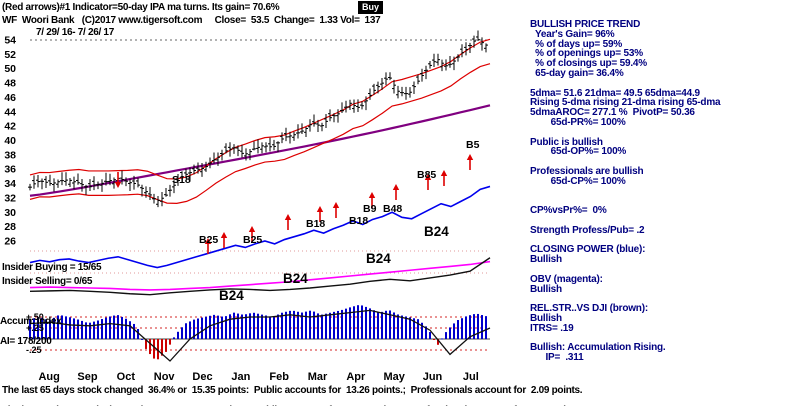 The width and height of the screenshot is (800, 406). I want to click on svg-text: 30, so click(10, 213).